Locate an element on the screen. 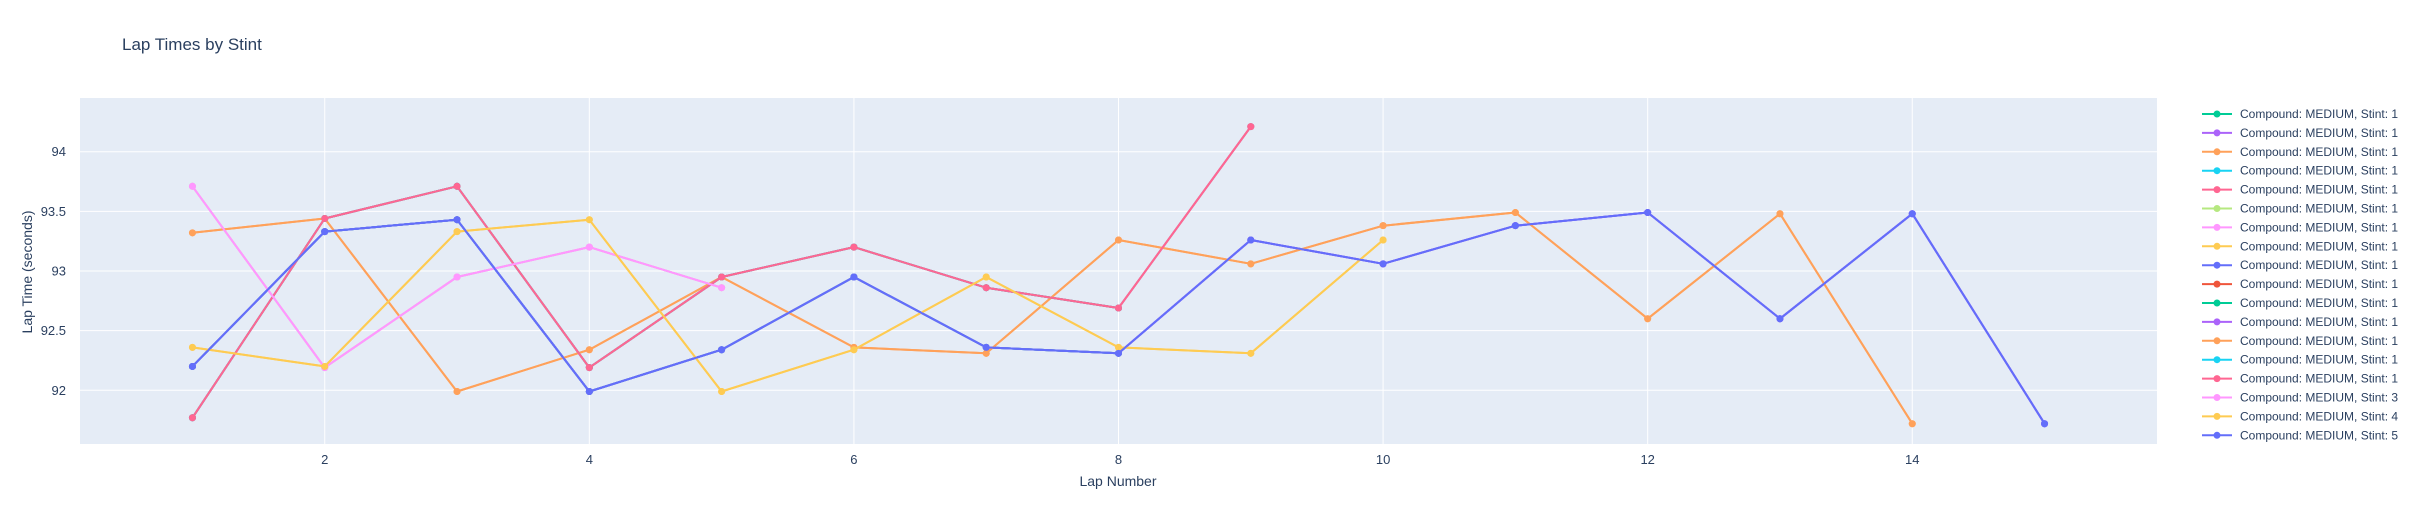 The width and height of the screenshot is (2436, 525). y-axis-title: Lap Time (seconds) is located at coordinates (27, 272).